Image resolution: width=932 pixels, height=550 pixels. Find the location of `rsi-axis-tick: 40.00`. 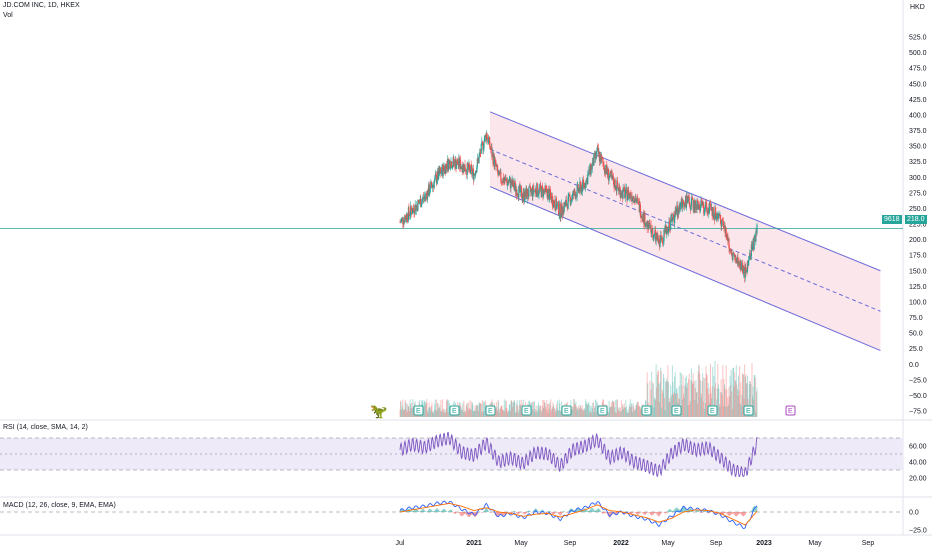

rsi-axis-tick: 40.00 is located at coordinates (918, 463).